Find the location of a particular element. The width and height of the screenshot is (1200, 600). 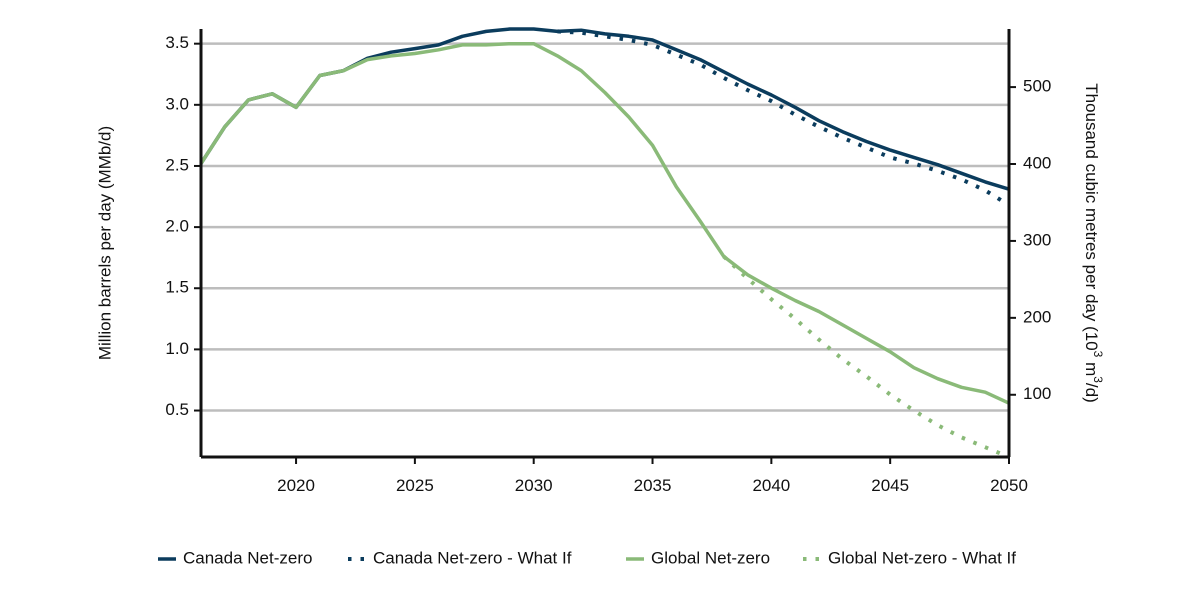

x-tick-label: 2030 is located at coordinates (534, 485).